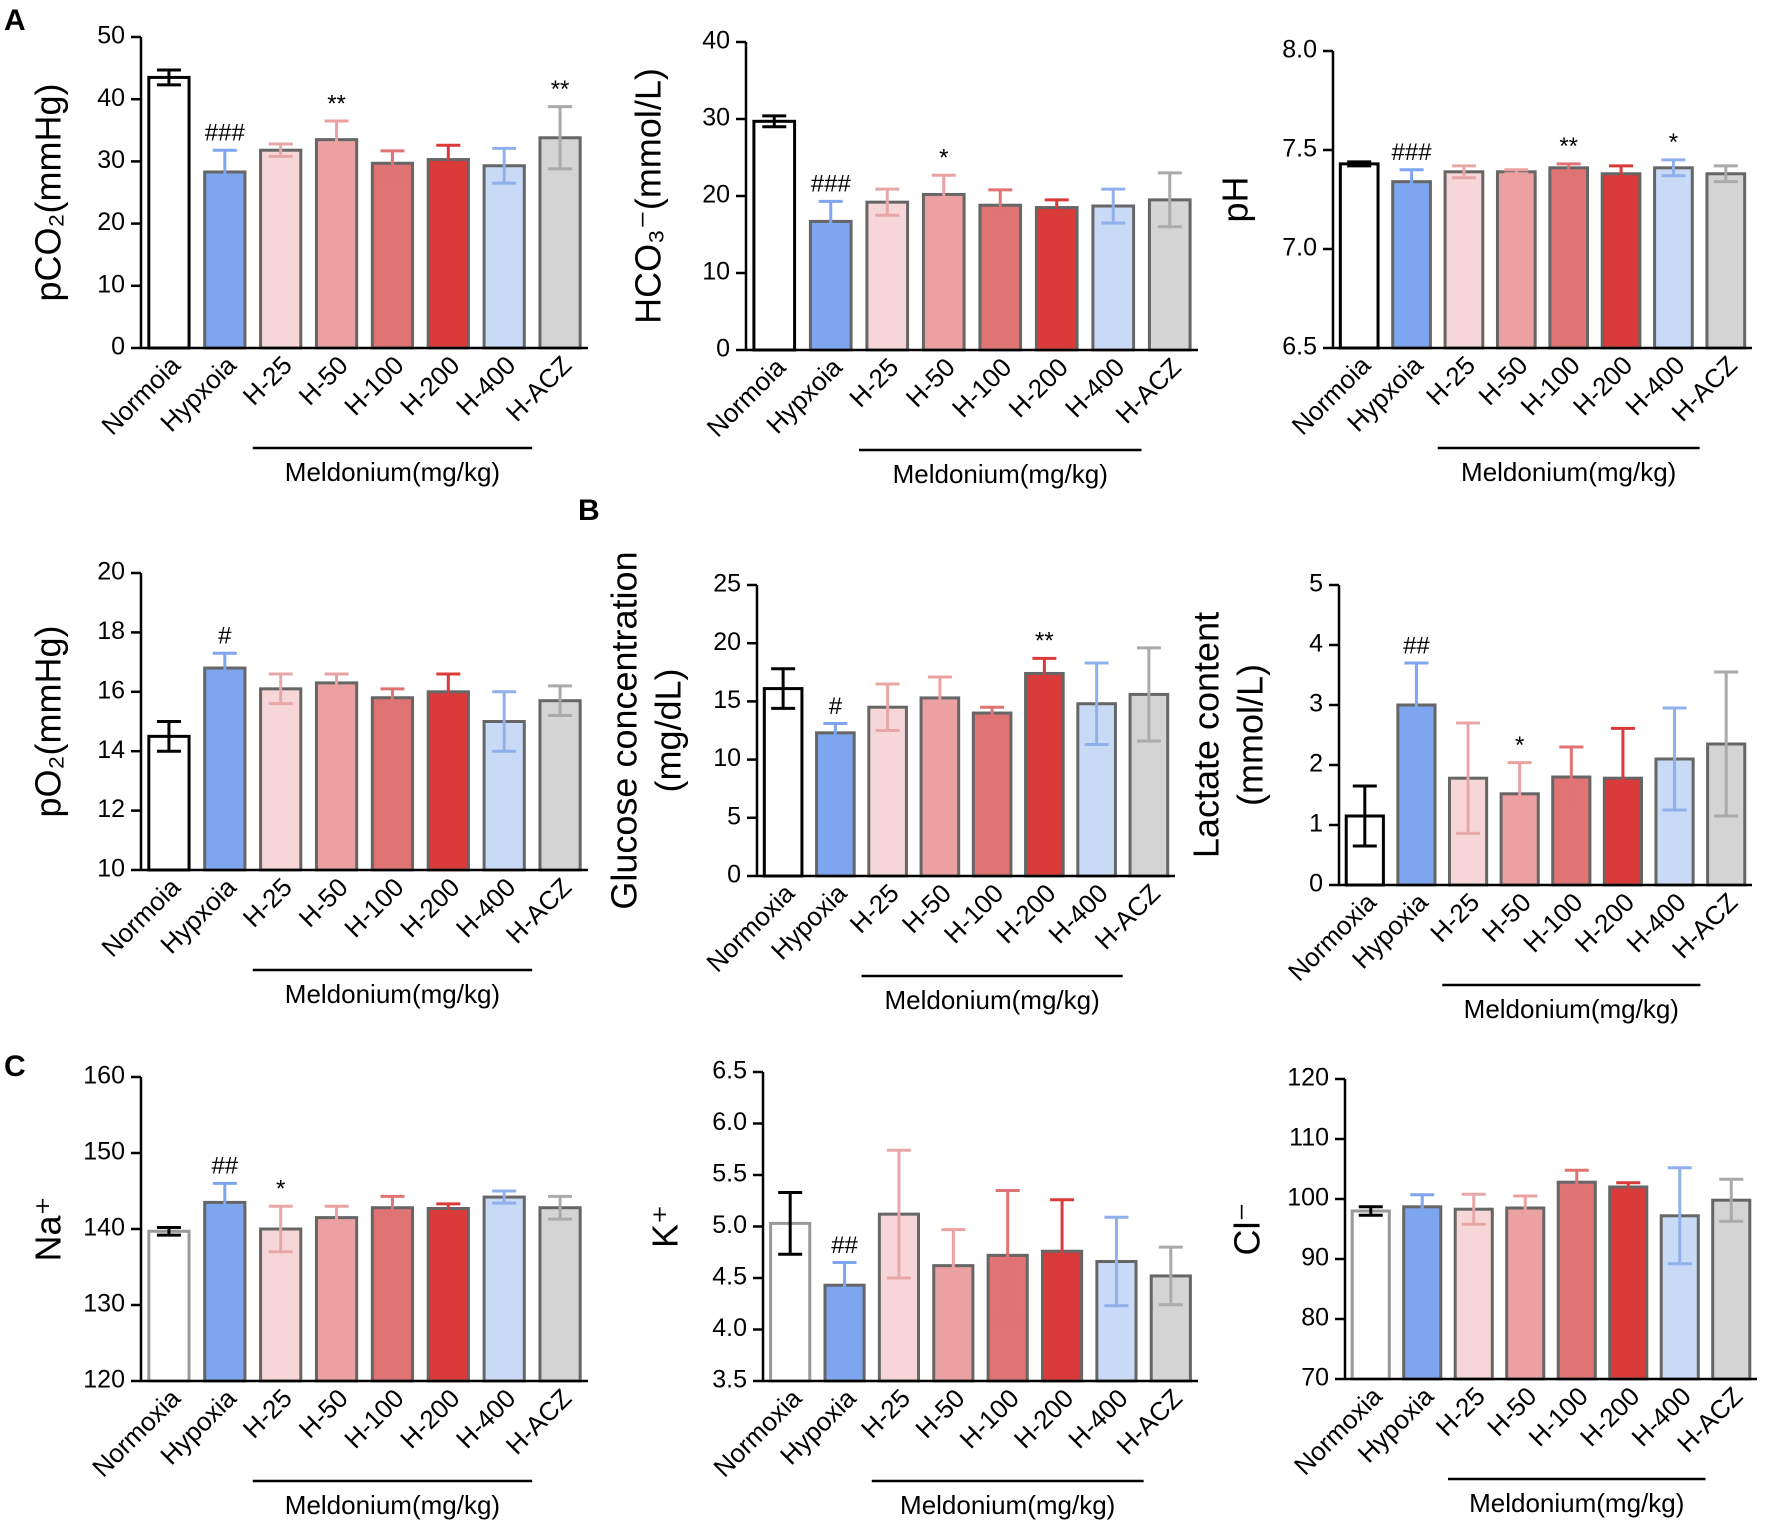 The width and height of the screenshot is (1772, 1522). Describe the element at coordinates (224, 1166) in the screenshot. I see `significance-label: ##` at that location.